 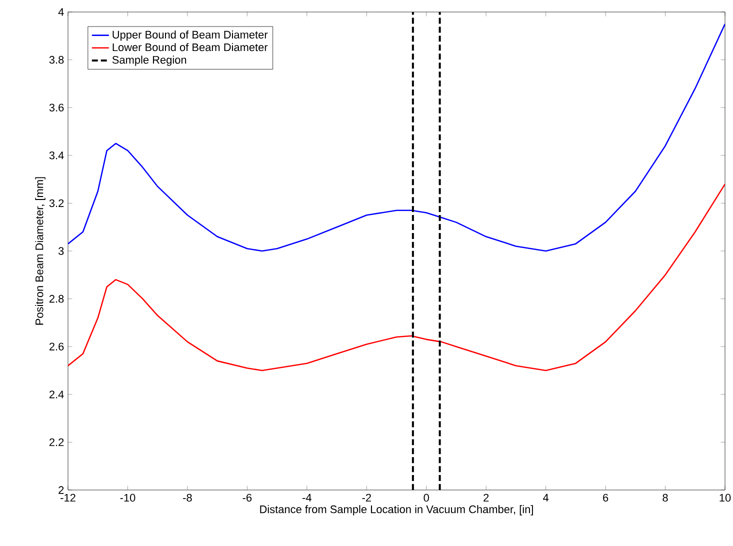 What do you see at coordinates (56, 298) in the screenshot?
I see `y-tick-label: 2.8` at bounding box center [56, 298].